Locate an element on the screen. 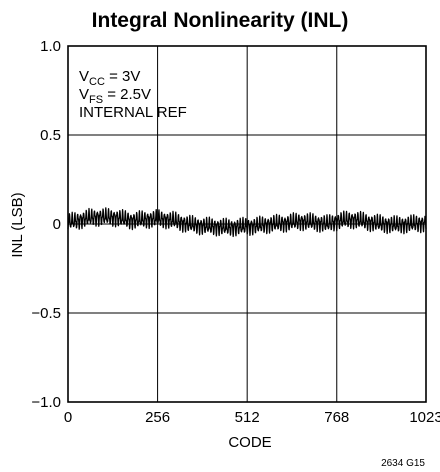 The width and height of the screenshot is (440, 472). x-tick-label: 768 is located at coordinates (336, 417).